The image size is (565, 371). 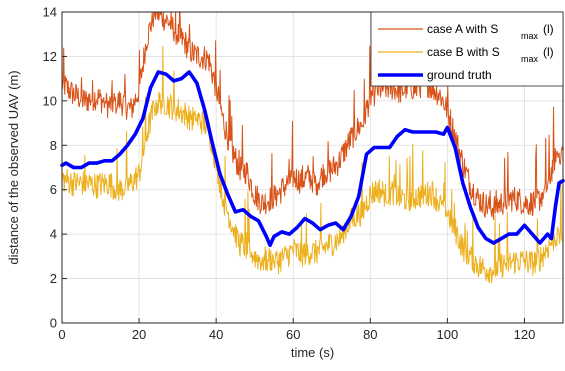 I want to click on y-tick-label: 14, so click(x=50, y=12).